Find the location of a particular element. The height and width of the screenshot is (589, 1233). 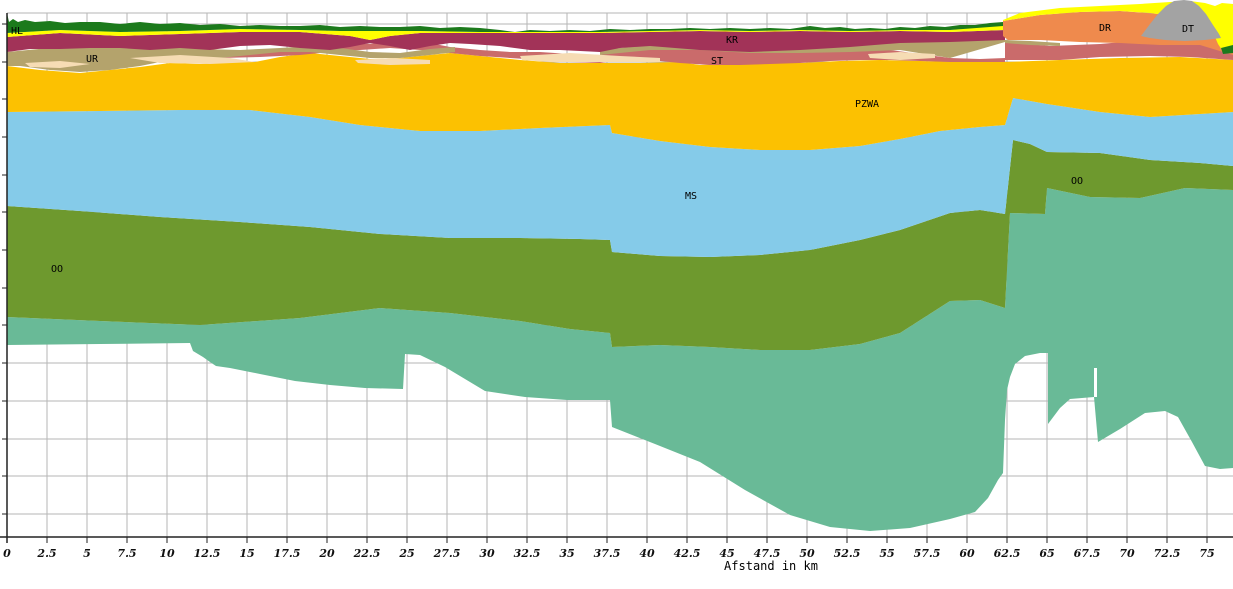

x-tick-label-67.5: 67.5 is located at coordinates (1087, 553).